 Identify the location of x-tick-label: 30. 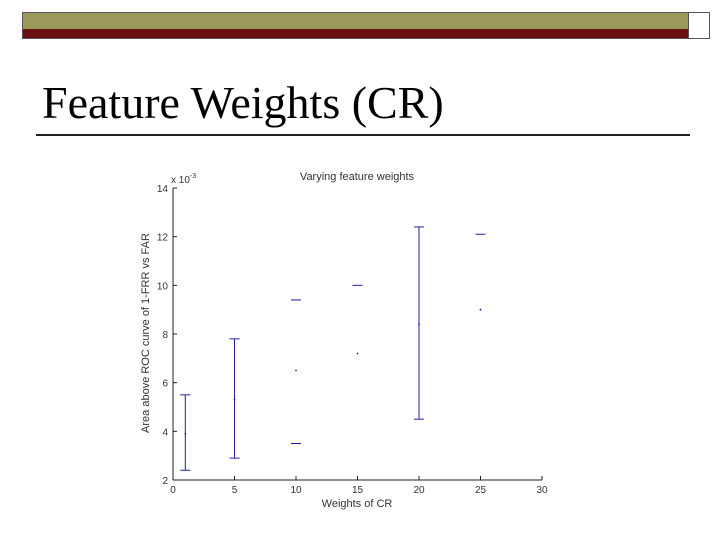
(542, 490).